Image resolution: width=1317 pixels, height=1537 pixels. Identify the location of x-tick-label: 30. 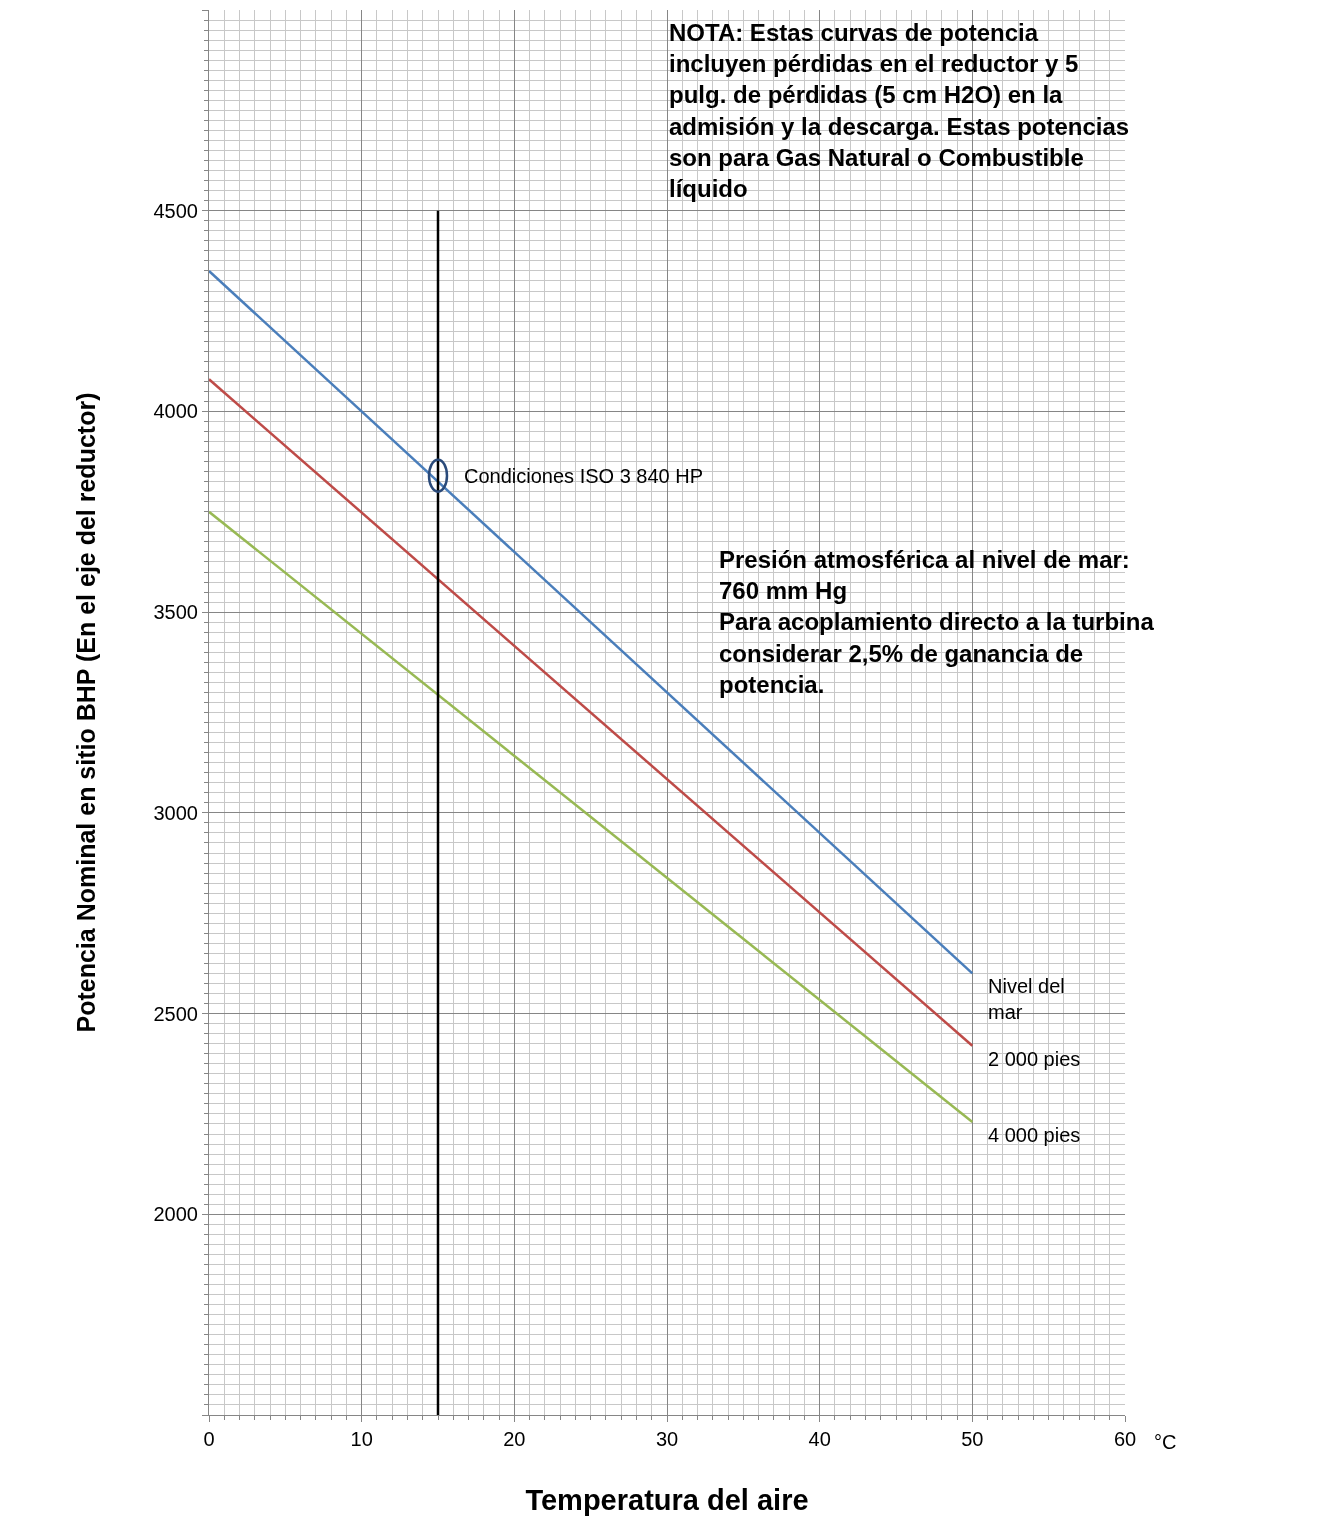
(667, 1439).